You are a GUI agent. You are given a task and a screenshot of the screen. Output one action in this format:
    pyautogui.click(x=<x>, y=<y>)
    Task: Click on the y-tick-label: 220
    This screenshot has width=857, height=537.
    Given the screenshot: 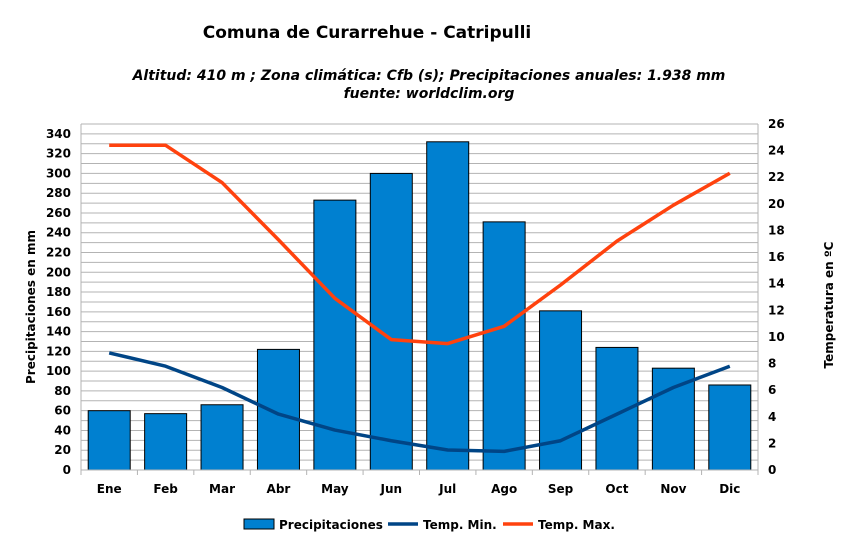 What is the action you would take?
    pyautogui.click(x=58, y=253)
    